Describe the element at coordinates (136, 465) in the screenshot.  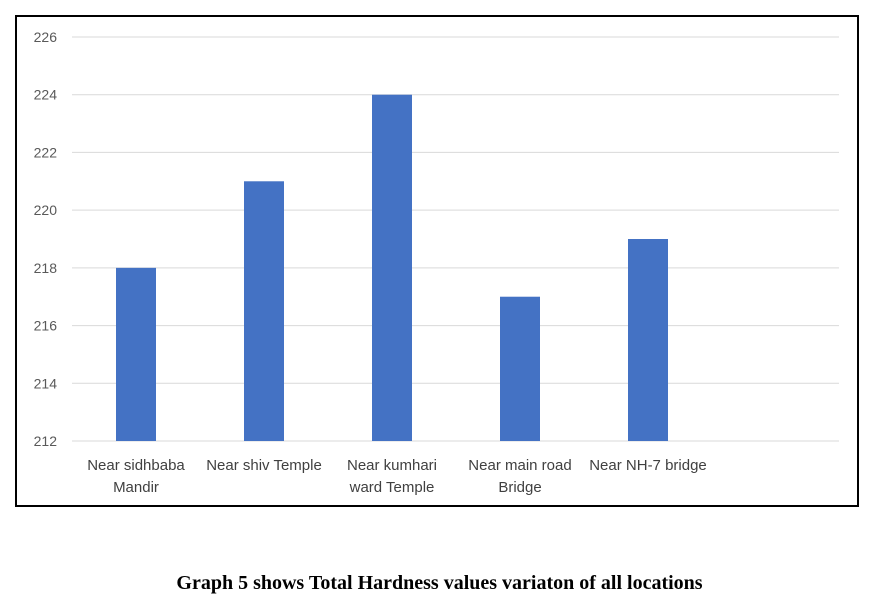
I see `x-tick-label: Near sidhbaba` at that location.